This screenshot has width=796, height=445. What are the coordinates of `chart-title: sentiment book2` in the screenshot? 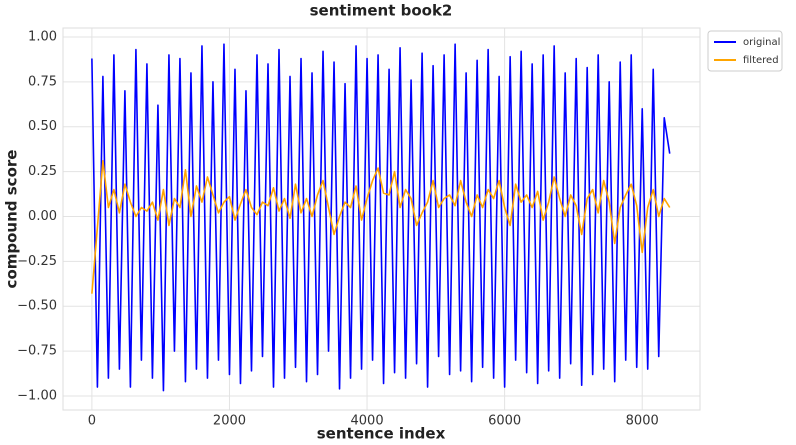 It's located at (381, 11).